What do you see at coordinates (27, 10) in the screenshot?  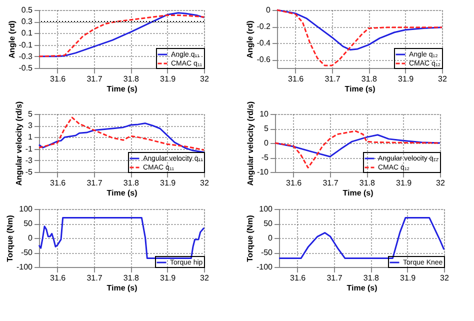 I see `y-tick-label: 0.5` at bounding box center [27, 10].